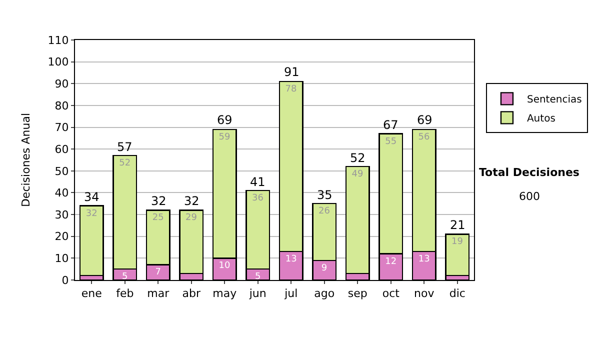 This screenshot has height=340, width=600. I want to click on data-label: 26, so click(324, 211).